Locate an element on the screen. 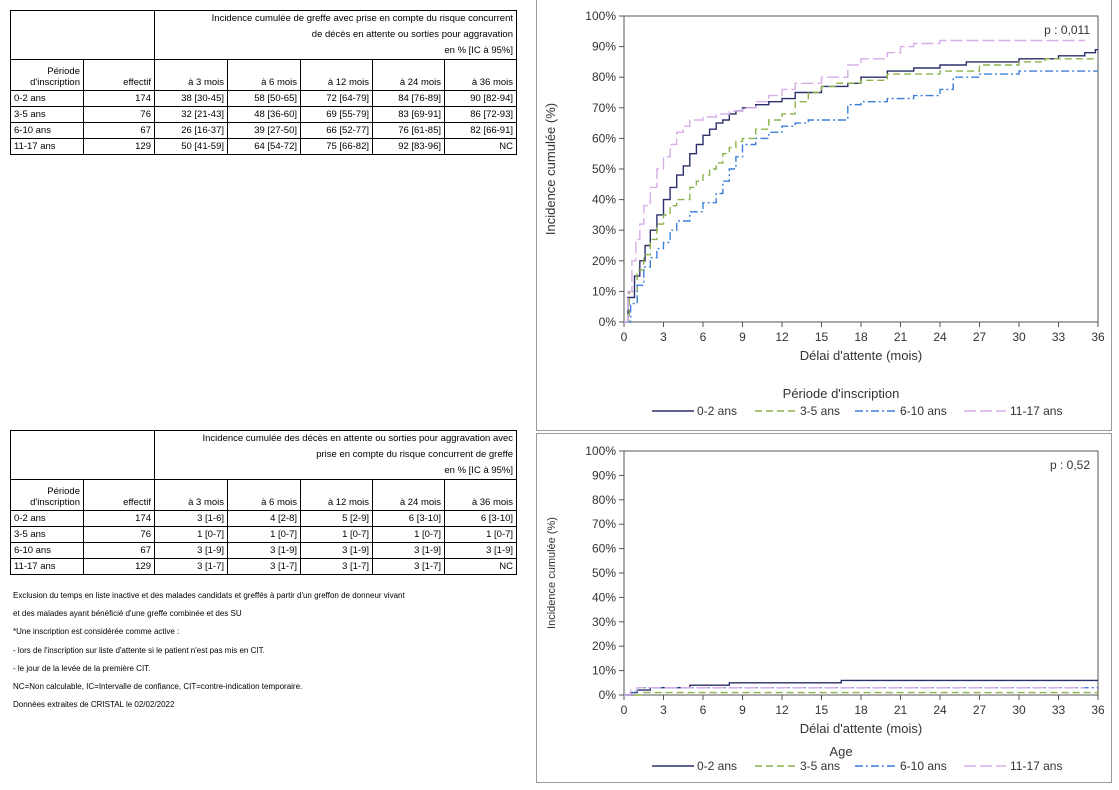  table-cell: 174 is located at coordinates (119, 98).